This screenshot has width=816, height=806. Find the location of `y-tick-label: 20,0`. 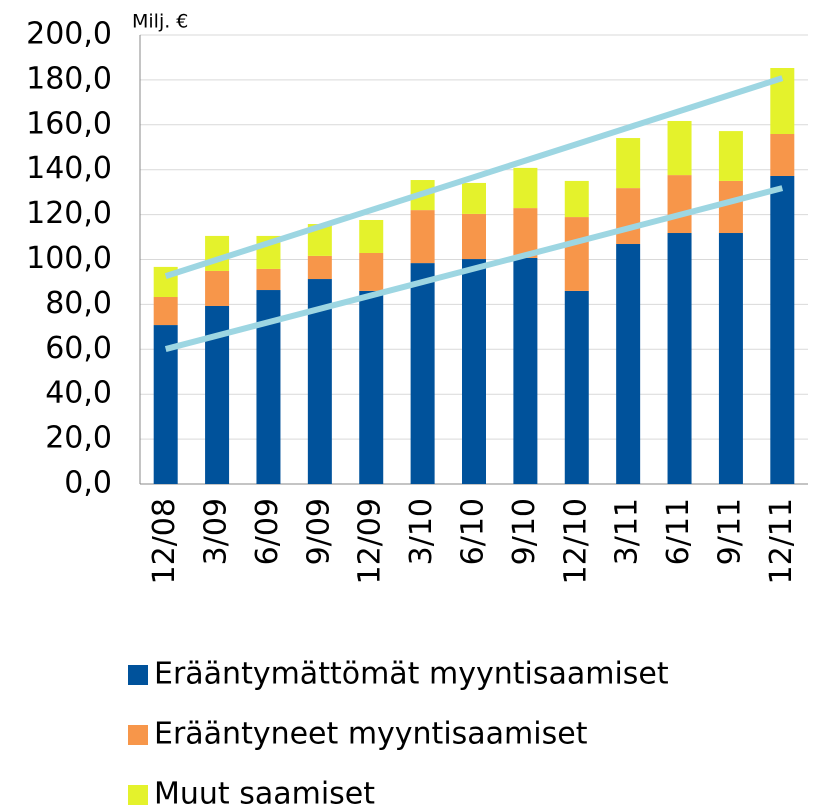

y-tick-label: 20,0 is located at coordinates (78, 438).